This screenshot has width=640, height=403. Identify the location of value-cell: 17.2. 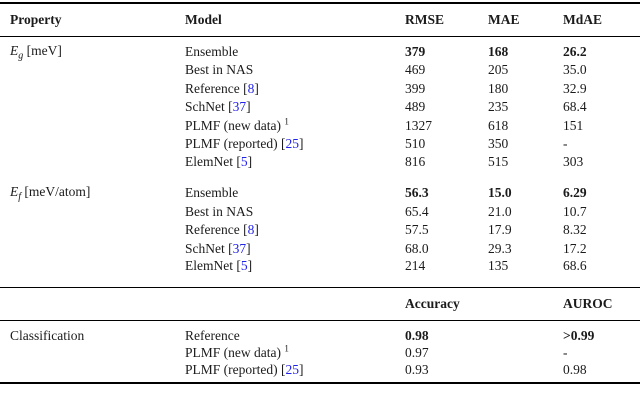
(575, 248).